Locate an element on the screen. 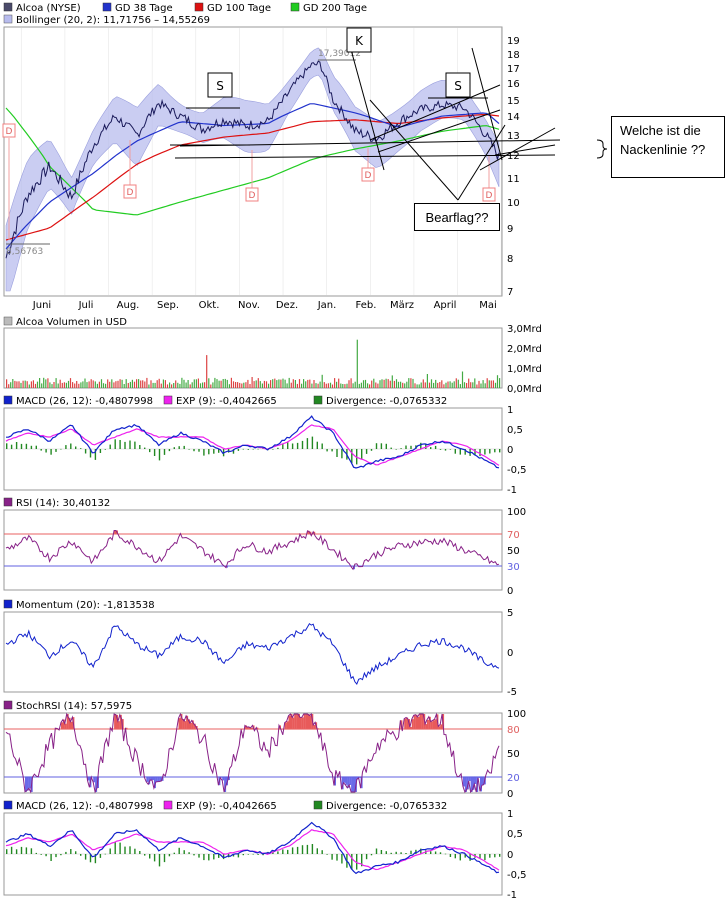  price-tick-16: 16 is located at coordinates (513, 84).